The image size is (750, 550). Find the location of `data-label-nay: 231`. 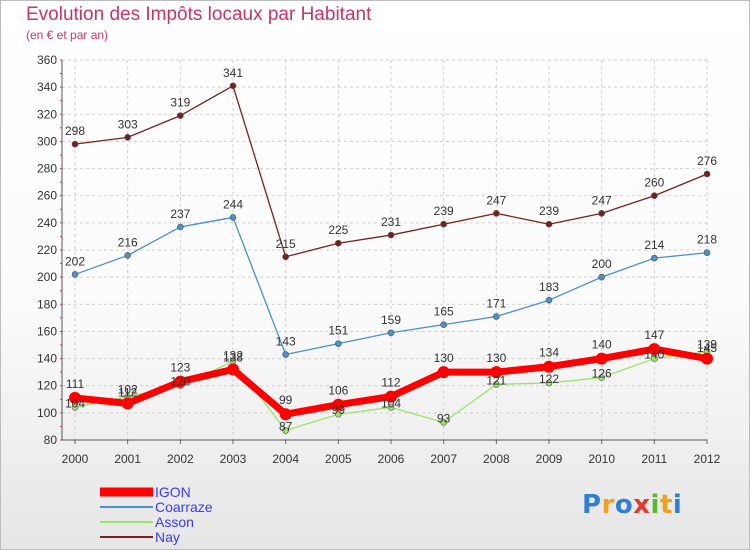

data-label-nay: 231 is located at coordinates (391, 222).